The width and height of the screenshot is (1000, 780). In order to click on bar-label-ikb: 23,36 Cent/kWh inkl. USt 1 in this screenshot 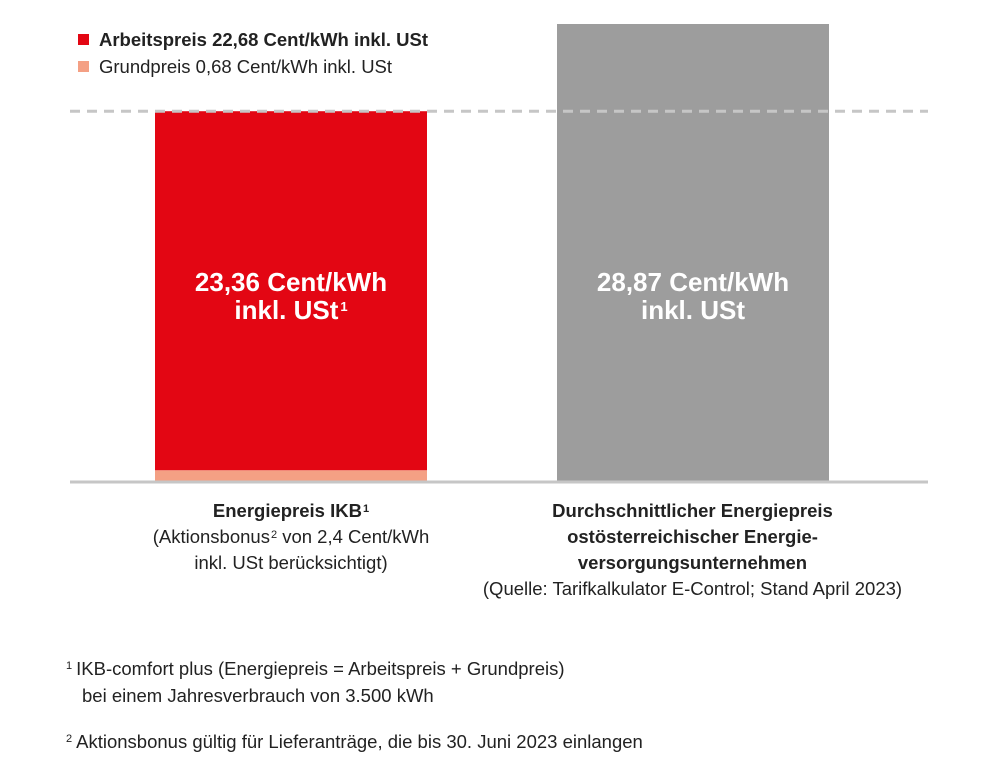, I will do `click(291, 296)`.